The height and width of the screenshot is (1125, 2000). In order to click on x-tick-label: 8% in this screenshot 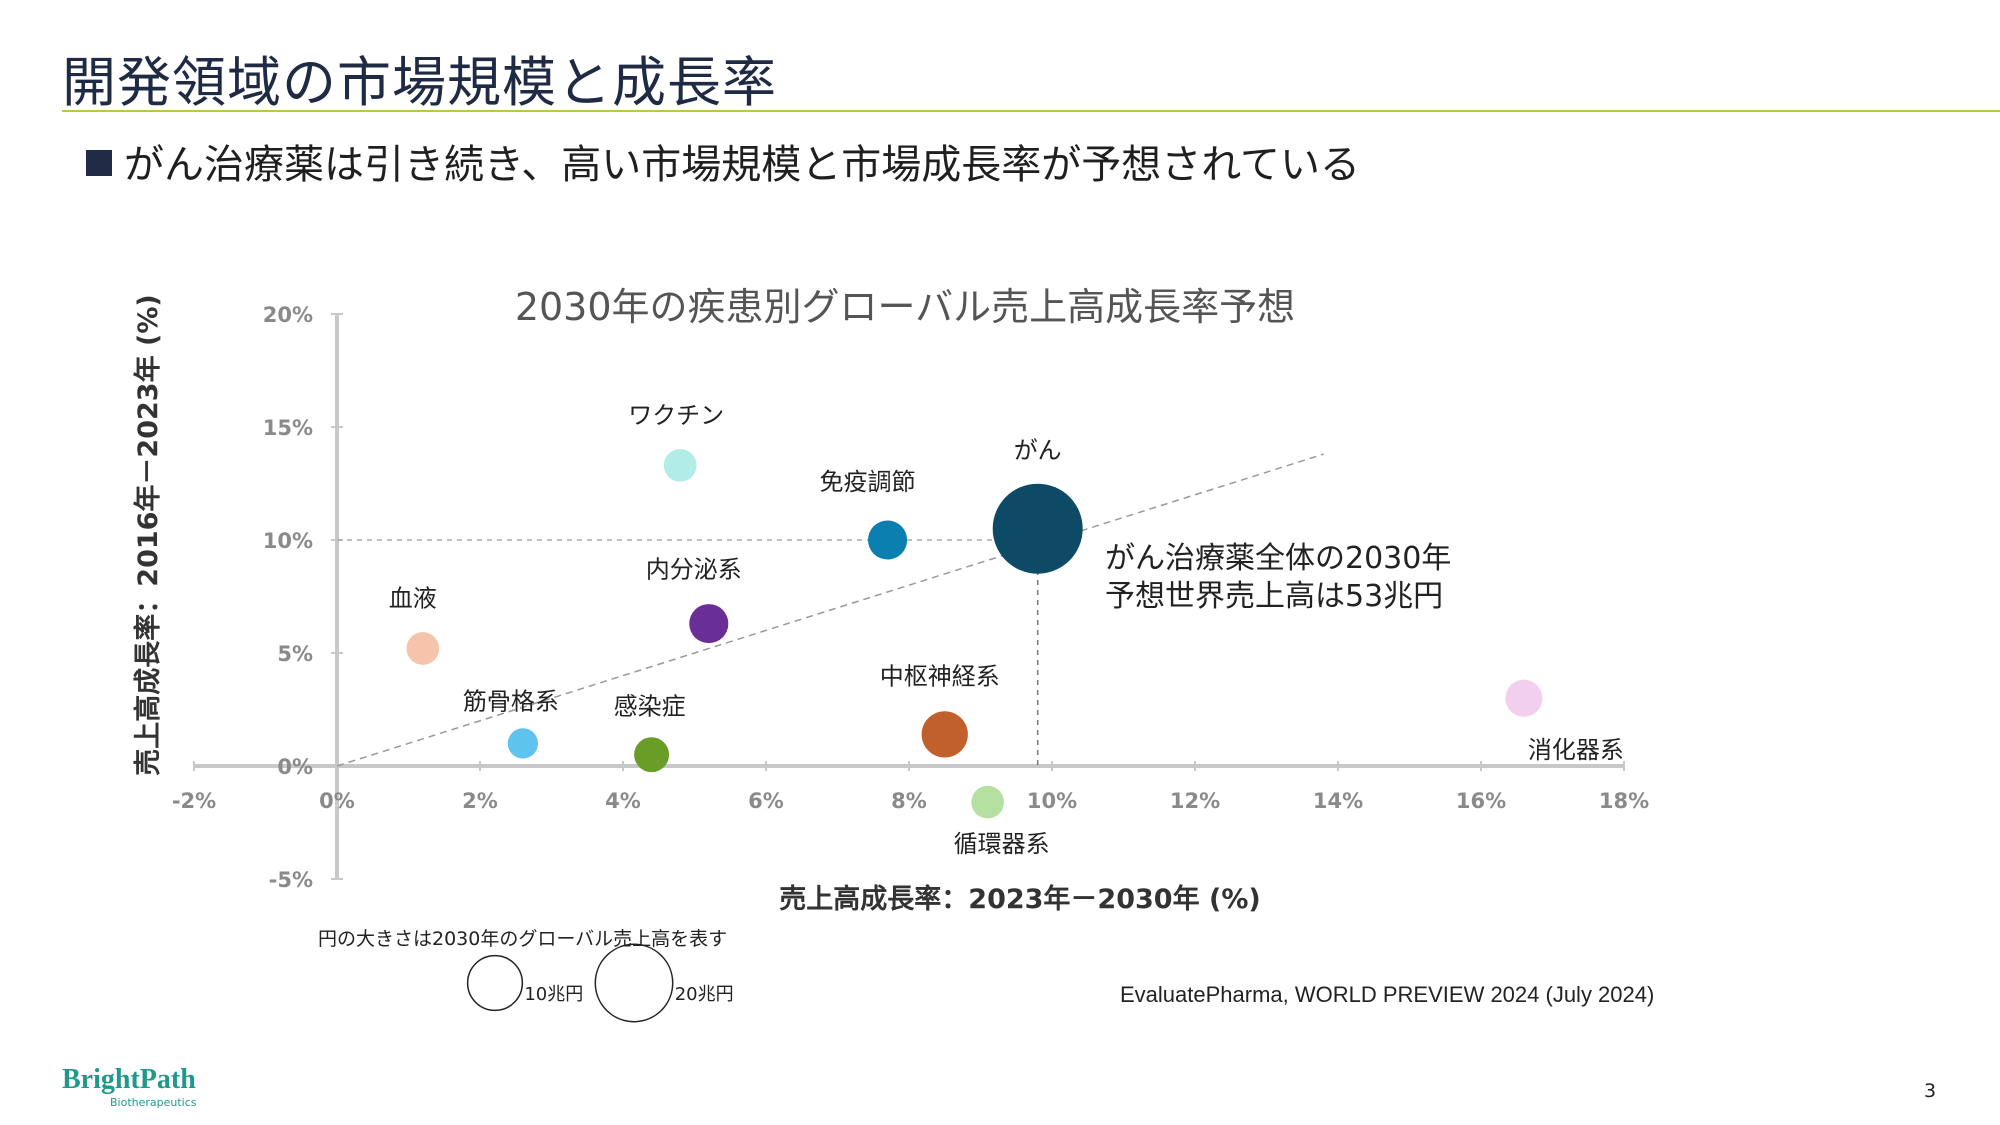, I will do `click(909, 801)`.